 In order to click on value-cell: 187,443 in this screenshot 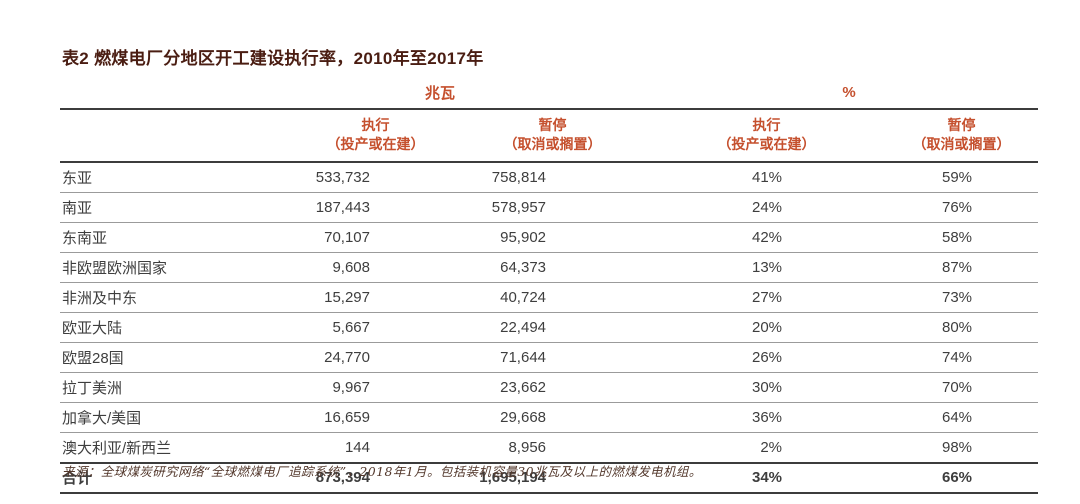, I will do `click(362, 207)`.